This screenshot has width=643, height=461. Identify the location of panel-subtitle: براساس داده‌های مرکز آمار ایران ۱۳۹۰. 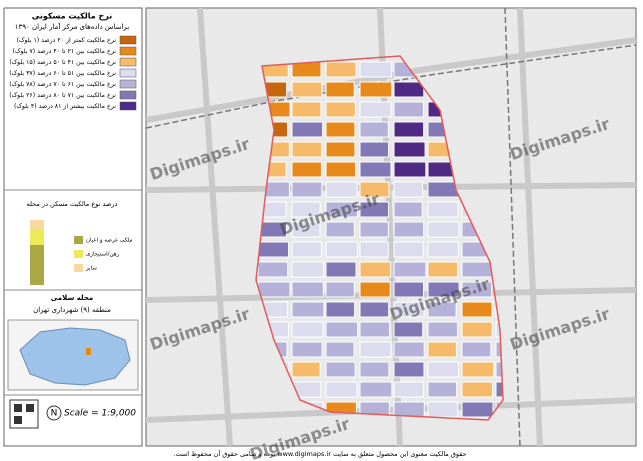
(72, 26).